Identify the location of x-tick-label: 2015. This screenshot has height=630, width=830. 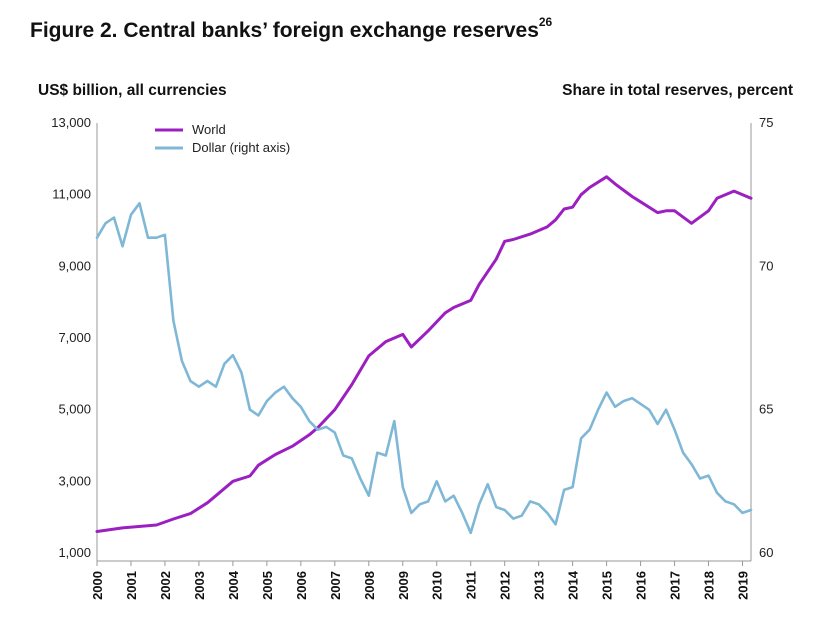
(607, 585).